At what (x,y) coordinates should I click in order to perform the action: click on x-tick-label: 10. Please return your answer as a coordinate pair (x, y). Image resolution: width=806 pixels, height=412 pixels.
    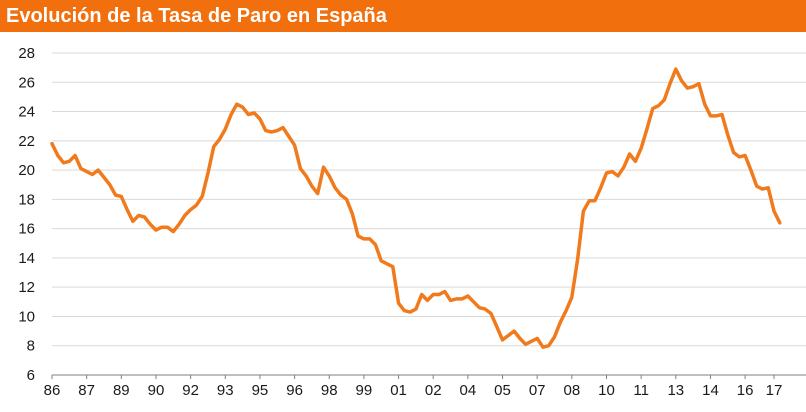
    Looking at the image, I should click on (606, 390).